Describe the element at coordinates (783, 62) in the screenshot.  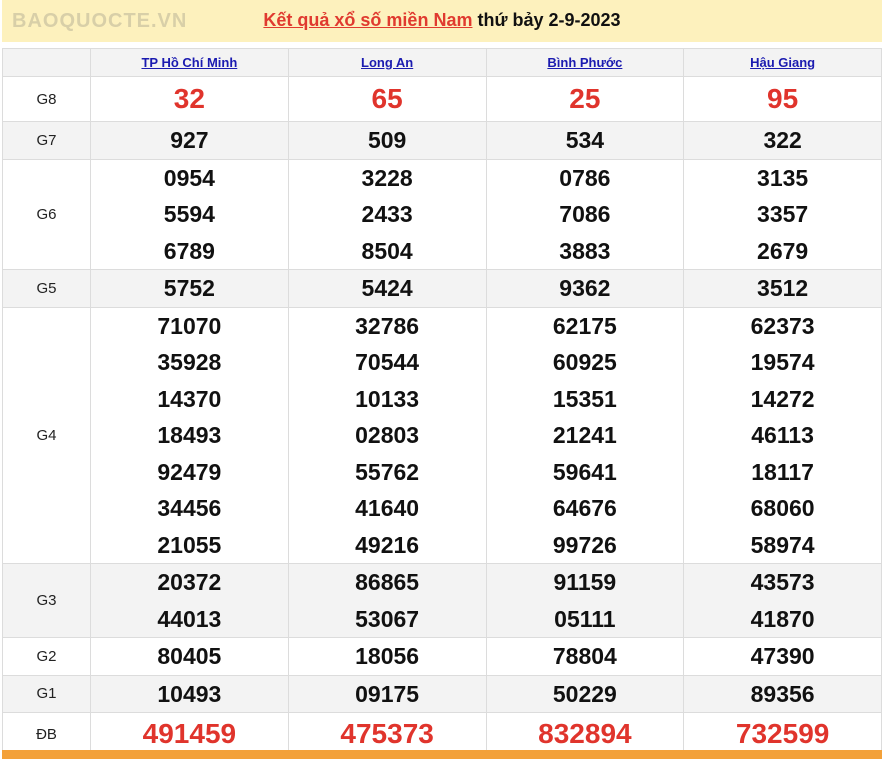
I see `province-link: Hậu Giang` at that location.